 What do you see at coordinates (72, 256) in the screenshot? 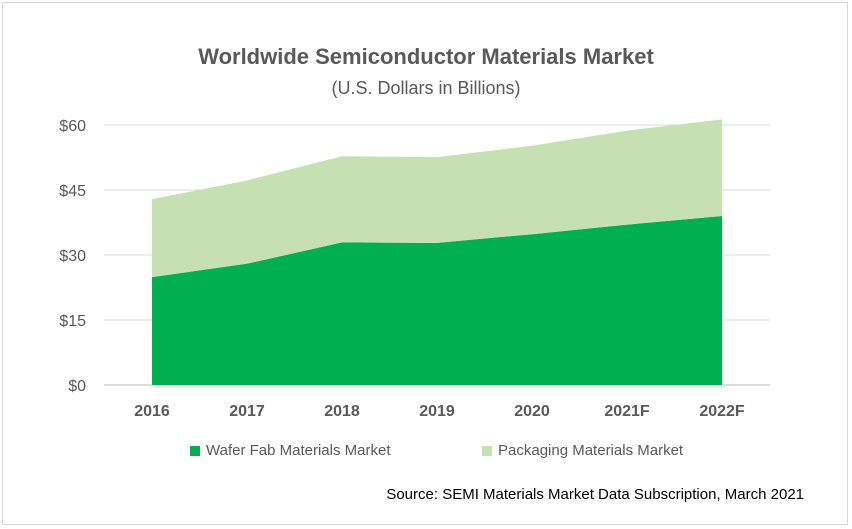
I see `y-tick-label: $30` at bounding box center [72, 256].